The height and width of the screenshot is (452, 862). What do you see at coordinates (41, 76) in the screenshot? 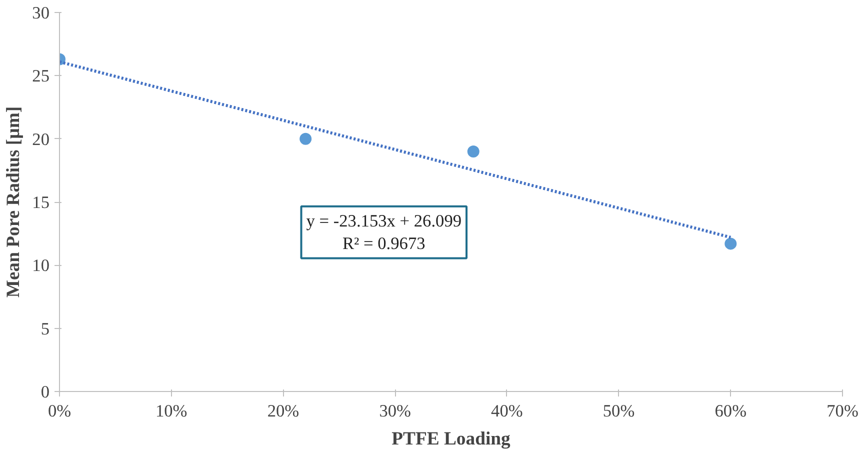
I see `y-tick-label: 25` at bounding box center [41, 76].